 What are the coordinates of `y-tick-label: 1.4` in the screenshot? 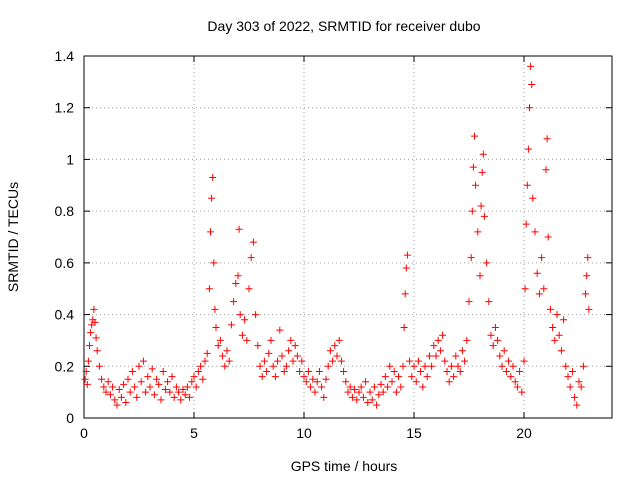 It's located at (65, 56).